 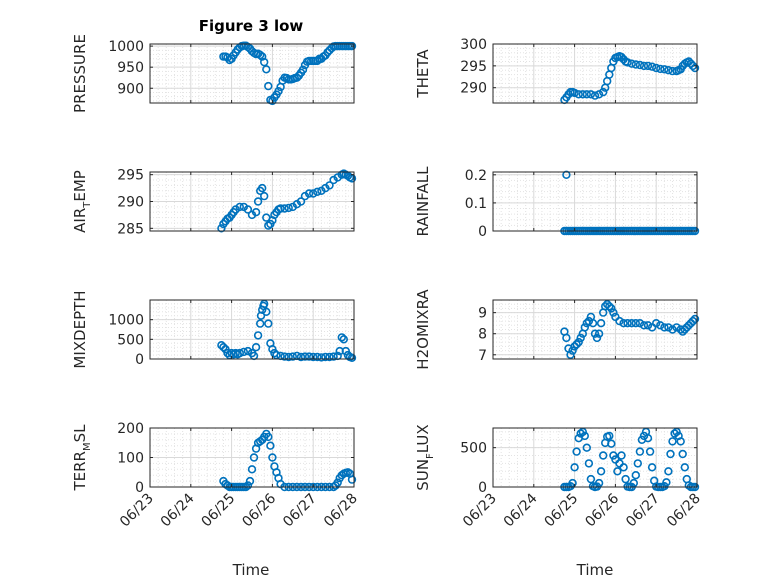 What do you see at coordinates (521, 510) in the screenshot?
I see `sun_flux-xtick-label: 06/24` at bounding box center [521, 510].